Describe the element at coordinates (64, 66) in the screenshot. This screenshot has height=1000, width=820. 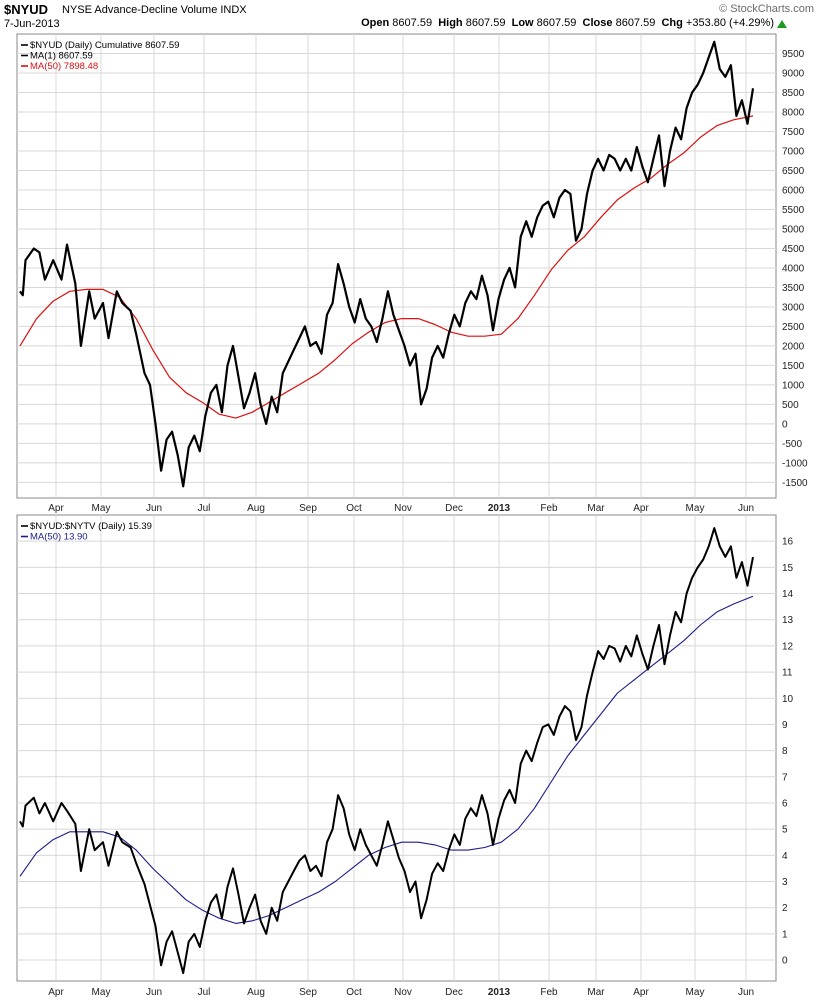
I see `legend-entry: MA(50) 7898.48` at that location.